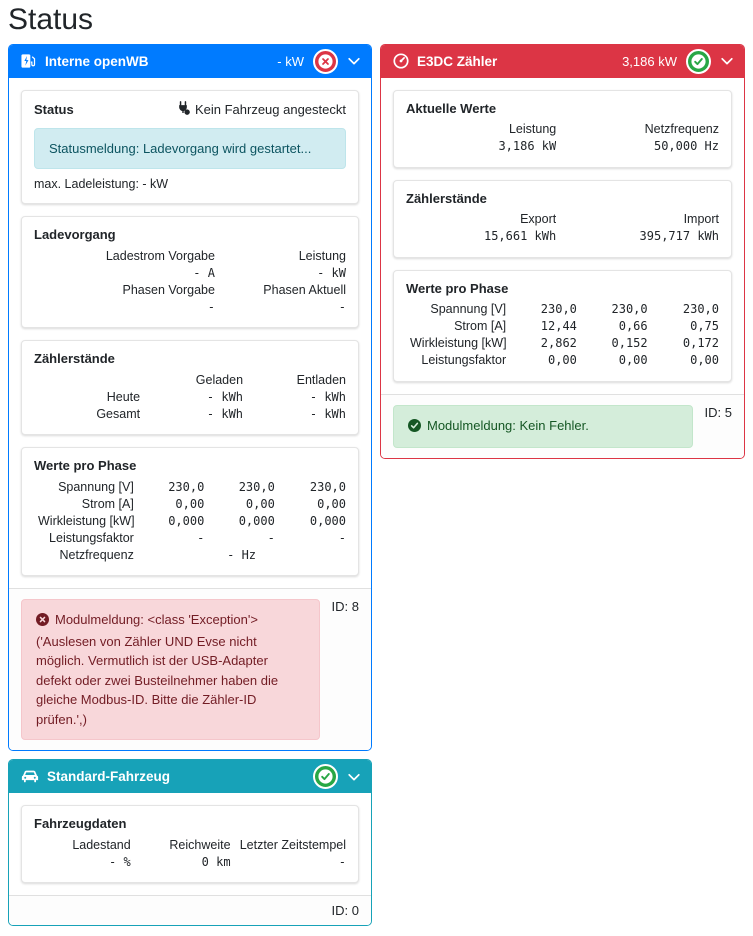 The image size is (753, 936). What do you see at coordinates (678, 61) in the screenshot?
I see `header-right-e3dc: 3,186 kW` at bounding box center [678, 61].